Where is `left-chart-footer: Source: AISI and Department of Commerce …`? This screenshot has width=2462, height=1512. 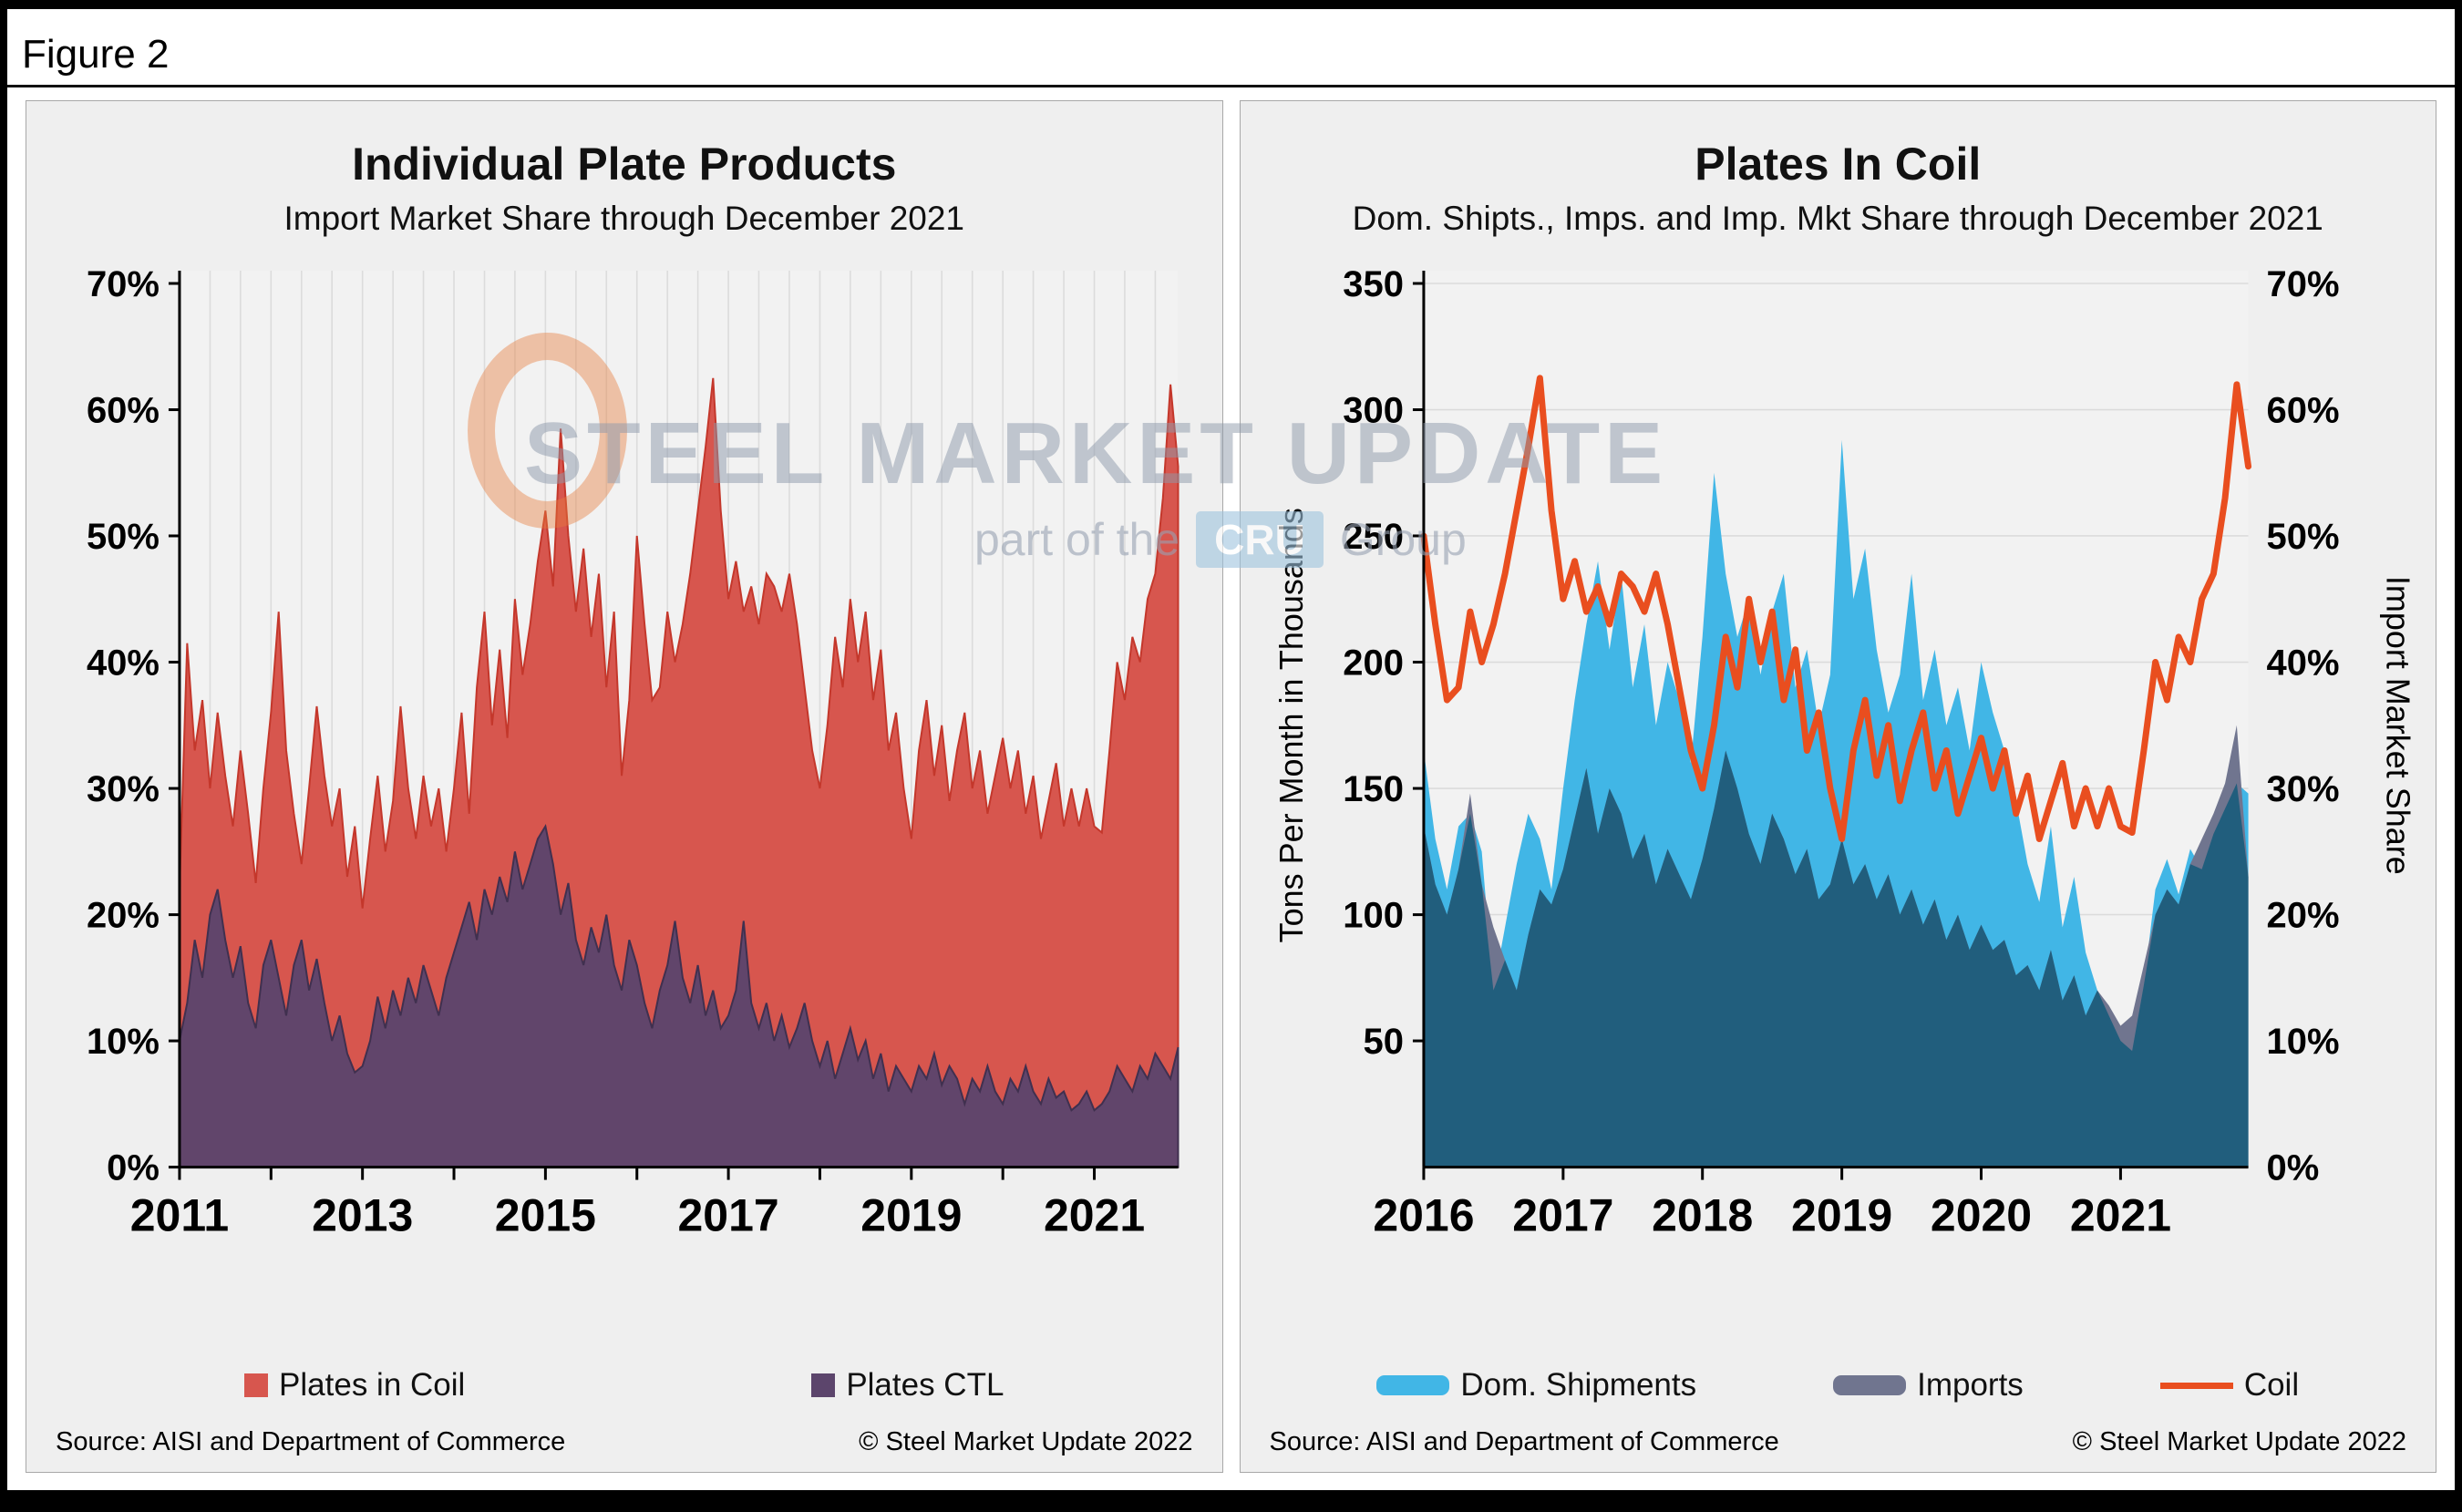 left-chart-footer: Source: AISI and Department of Commerce … is located at coordinates (624, 1442).